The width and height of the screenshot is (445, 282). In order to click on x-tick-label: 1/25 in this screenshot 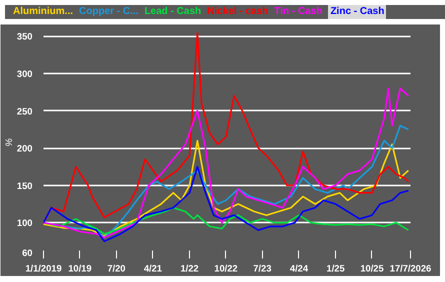, I will do `click(335, 269)`.